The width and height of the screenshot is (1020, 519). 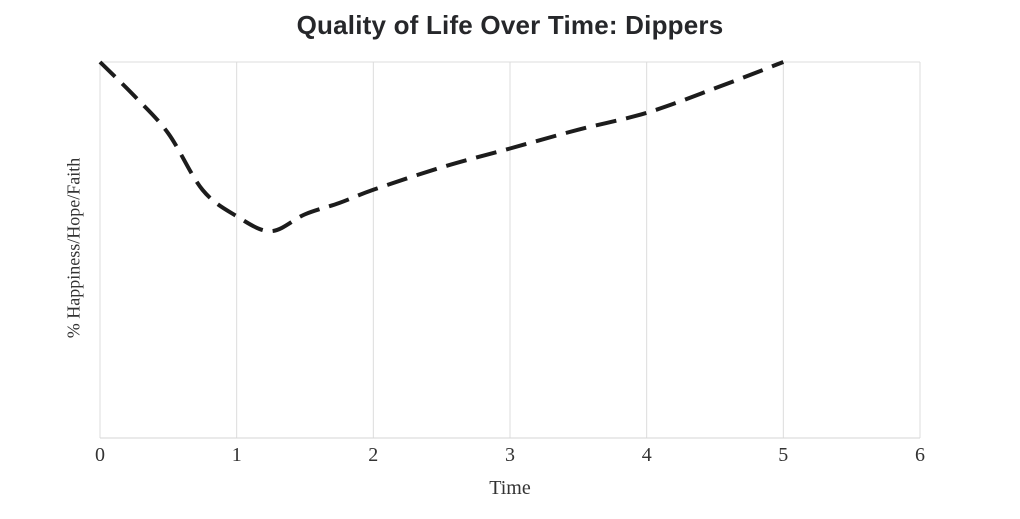 What do you see at coordinates (783, 455) in the screenshot?
I see `x-tick-label: 5` at bounding box center [783, 455].